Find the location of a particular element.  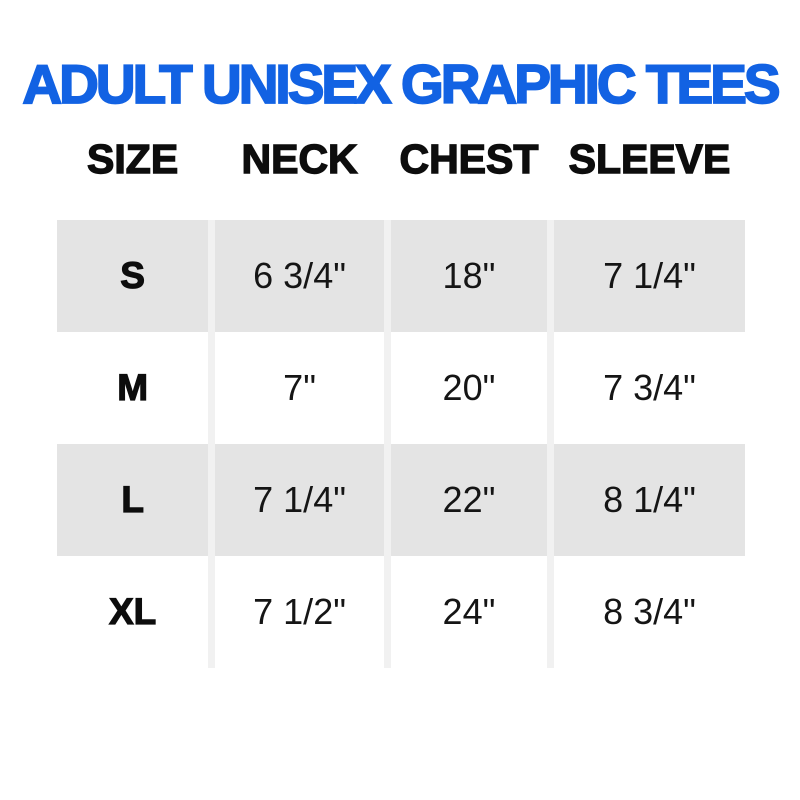

table-row-m: M 7" 20" 7 3/4" is located at coordinates (401, 388).